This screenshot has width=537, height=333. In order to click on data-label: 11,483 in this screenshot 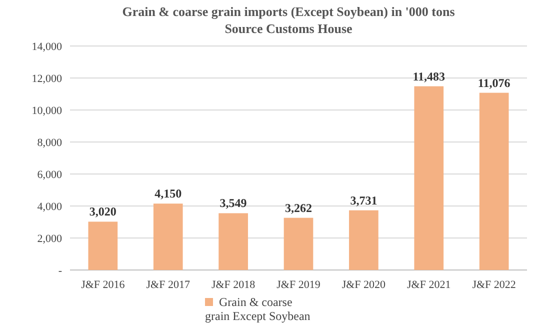, I will do `click(429, 76)`.